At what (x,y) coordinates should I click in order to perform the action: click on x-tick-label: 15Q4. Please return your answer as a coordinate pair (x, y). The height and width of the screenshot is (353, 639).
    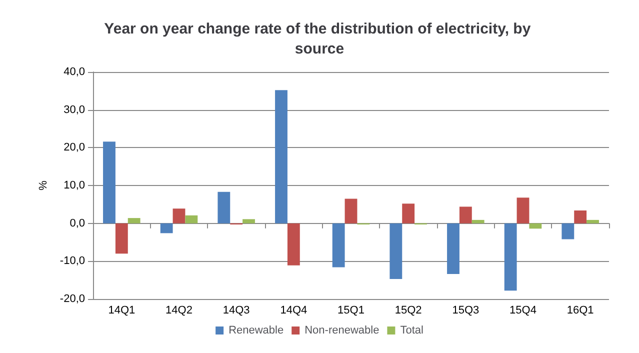
    Looking at the image, I should click on (523, 310).